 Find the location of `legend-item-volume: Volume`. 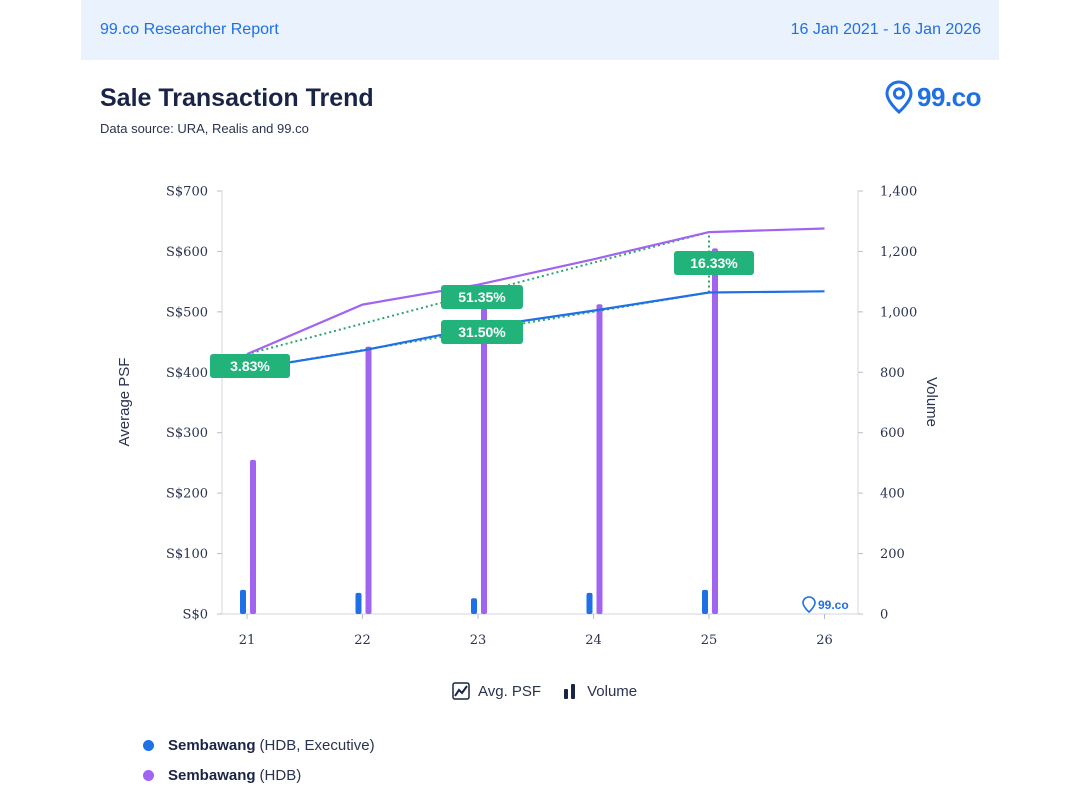

legend-item-volume: Volume is located at coordinates (599, 691).